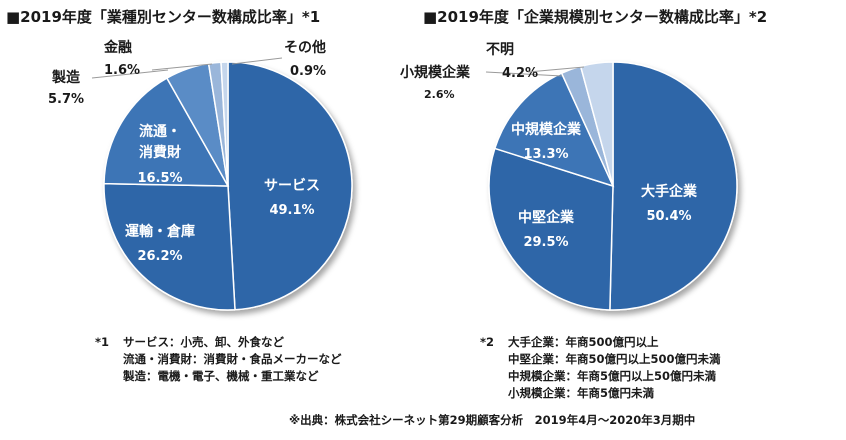  I want to click on slice-label: 中堅企業, so click(546, 217).